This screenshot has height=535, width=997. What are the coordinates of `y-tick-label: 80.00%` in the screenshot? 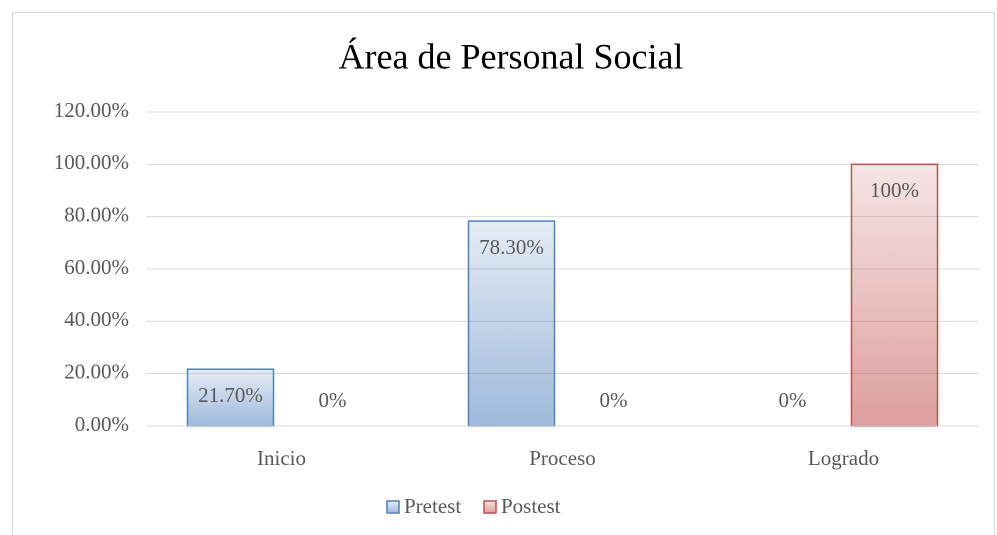 It's located at (96, 214).